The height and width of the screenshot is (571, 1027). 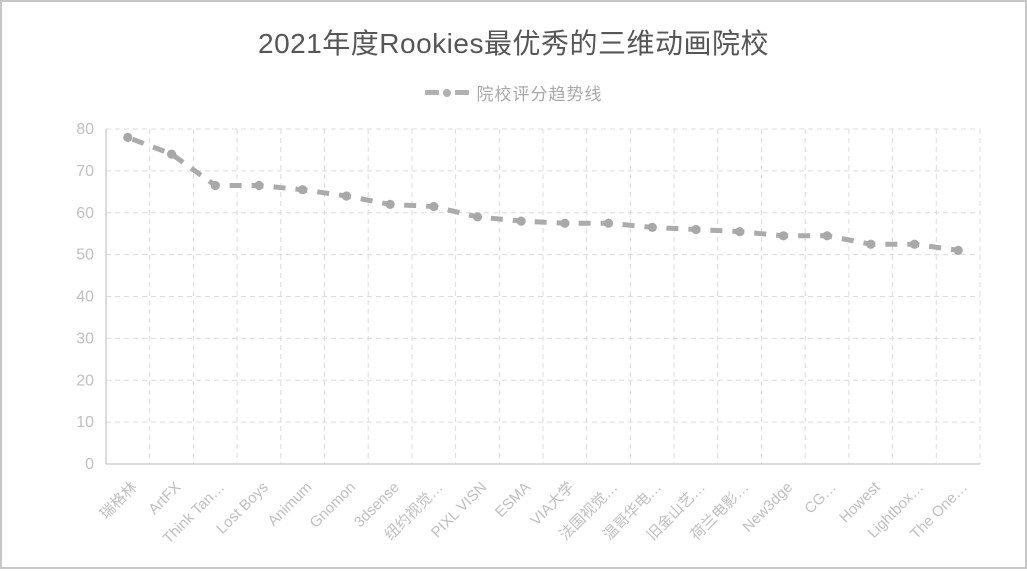 I want to click on x-axis-category-label: ESMA, so click(x=513, y=500).